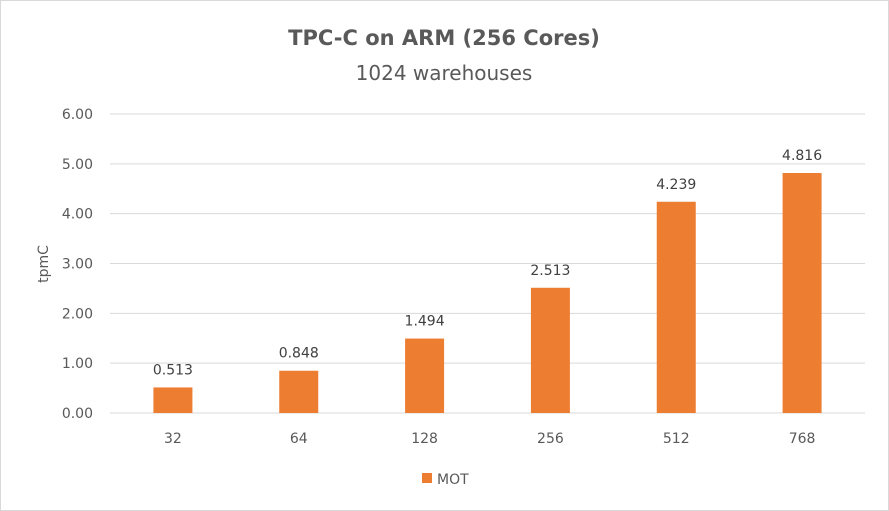  I want to click on y-axis-ticks: 0.00 1.00 2.00 3.00 4.00 5.00 6.00, so click(77, 264).